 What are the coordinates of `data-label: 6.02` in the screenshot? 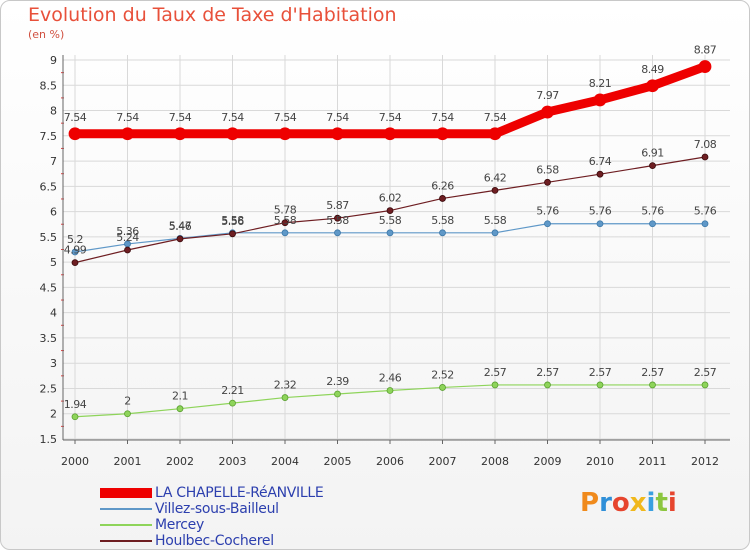 It's located at (390, 198).